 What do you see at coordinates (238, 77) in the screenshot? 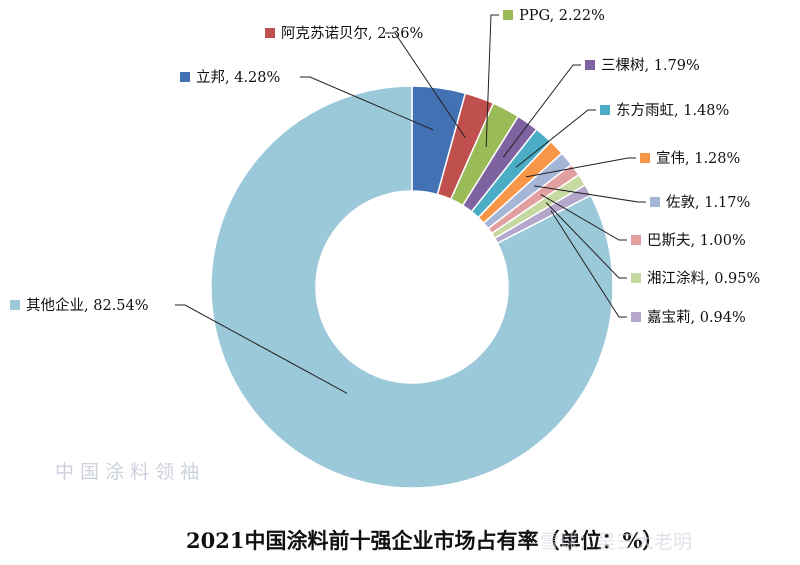
I see `data-label-1: 立邦, 4.28%` at bounding box center [238, 77].